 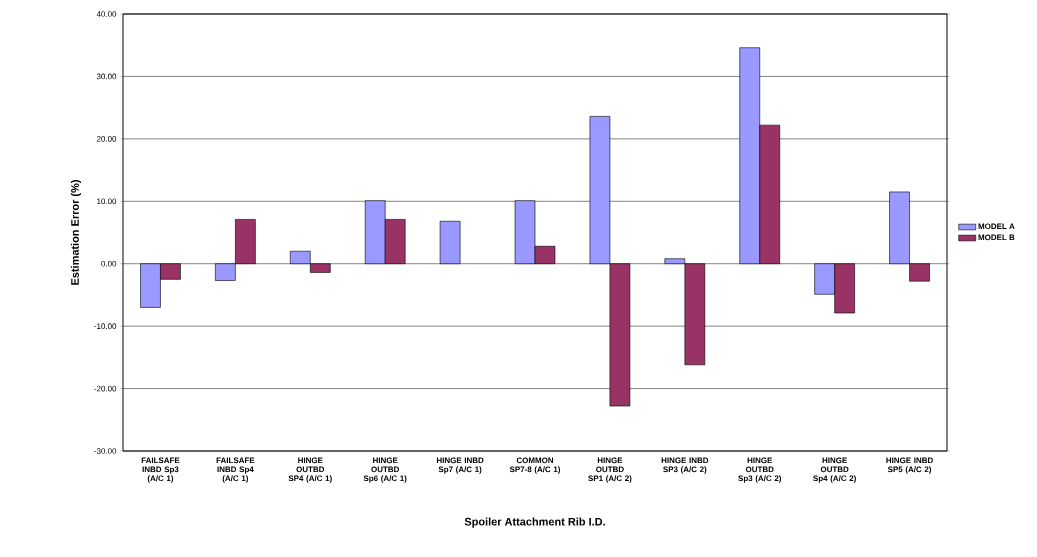 I want to click on bar, so click(x=450, y=242).